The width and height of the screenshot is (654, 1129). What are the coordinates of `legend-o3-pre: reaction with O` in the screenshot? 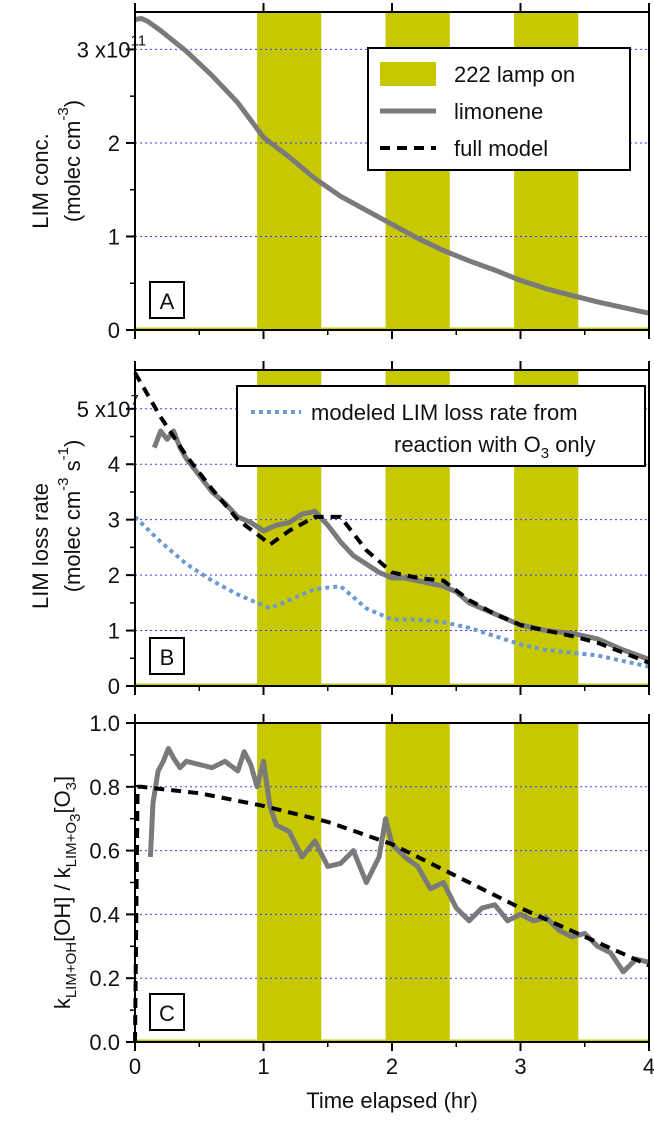 It's located at (467, 444).